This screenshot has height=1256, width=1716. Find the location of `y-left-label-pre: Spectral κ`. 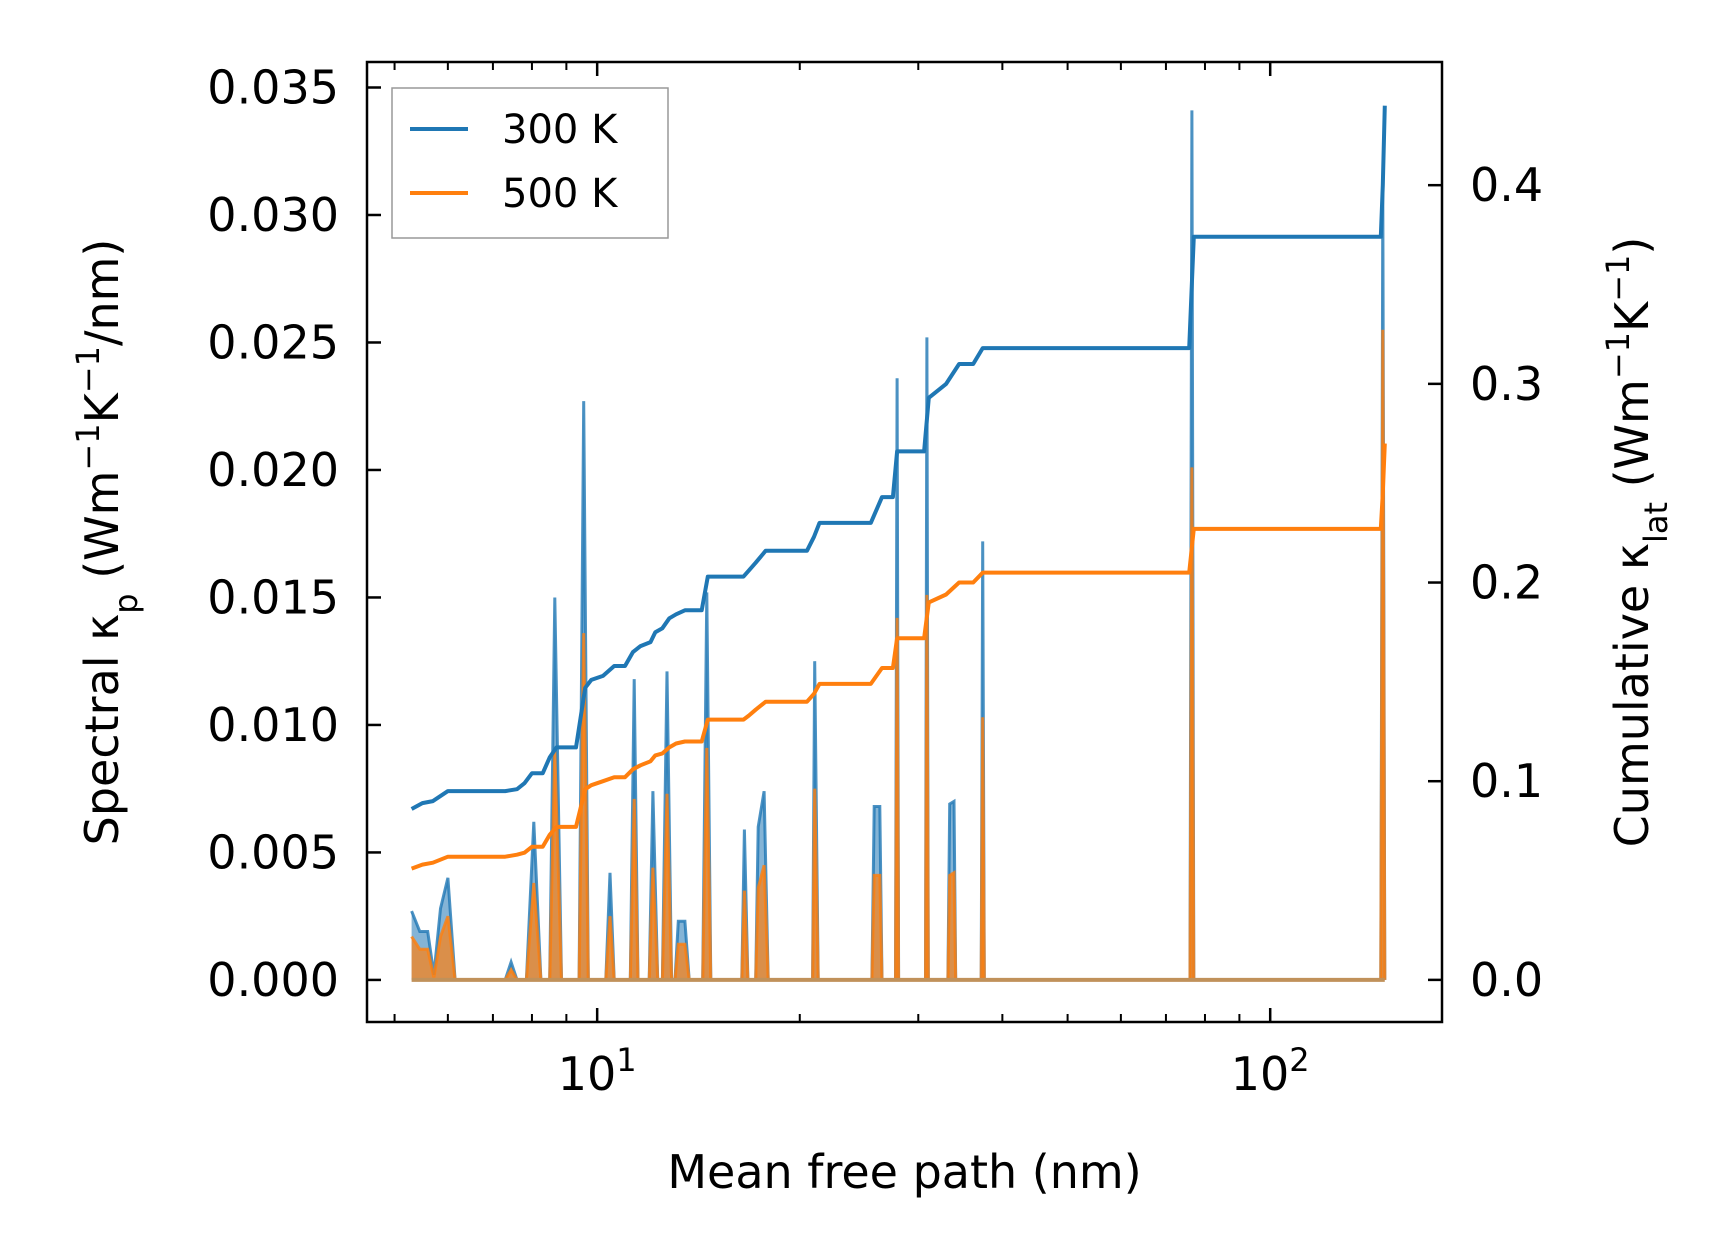

y-left-label-pre: Spectral κ is located at coordinates (102, 730).